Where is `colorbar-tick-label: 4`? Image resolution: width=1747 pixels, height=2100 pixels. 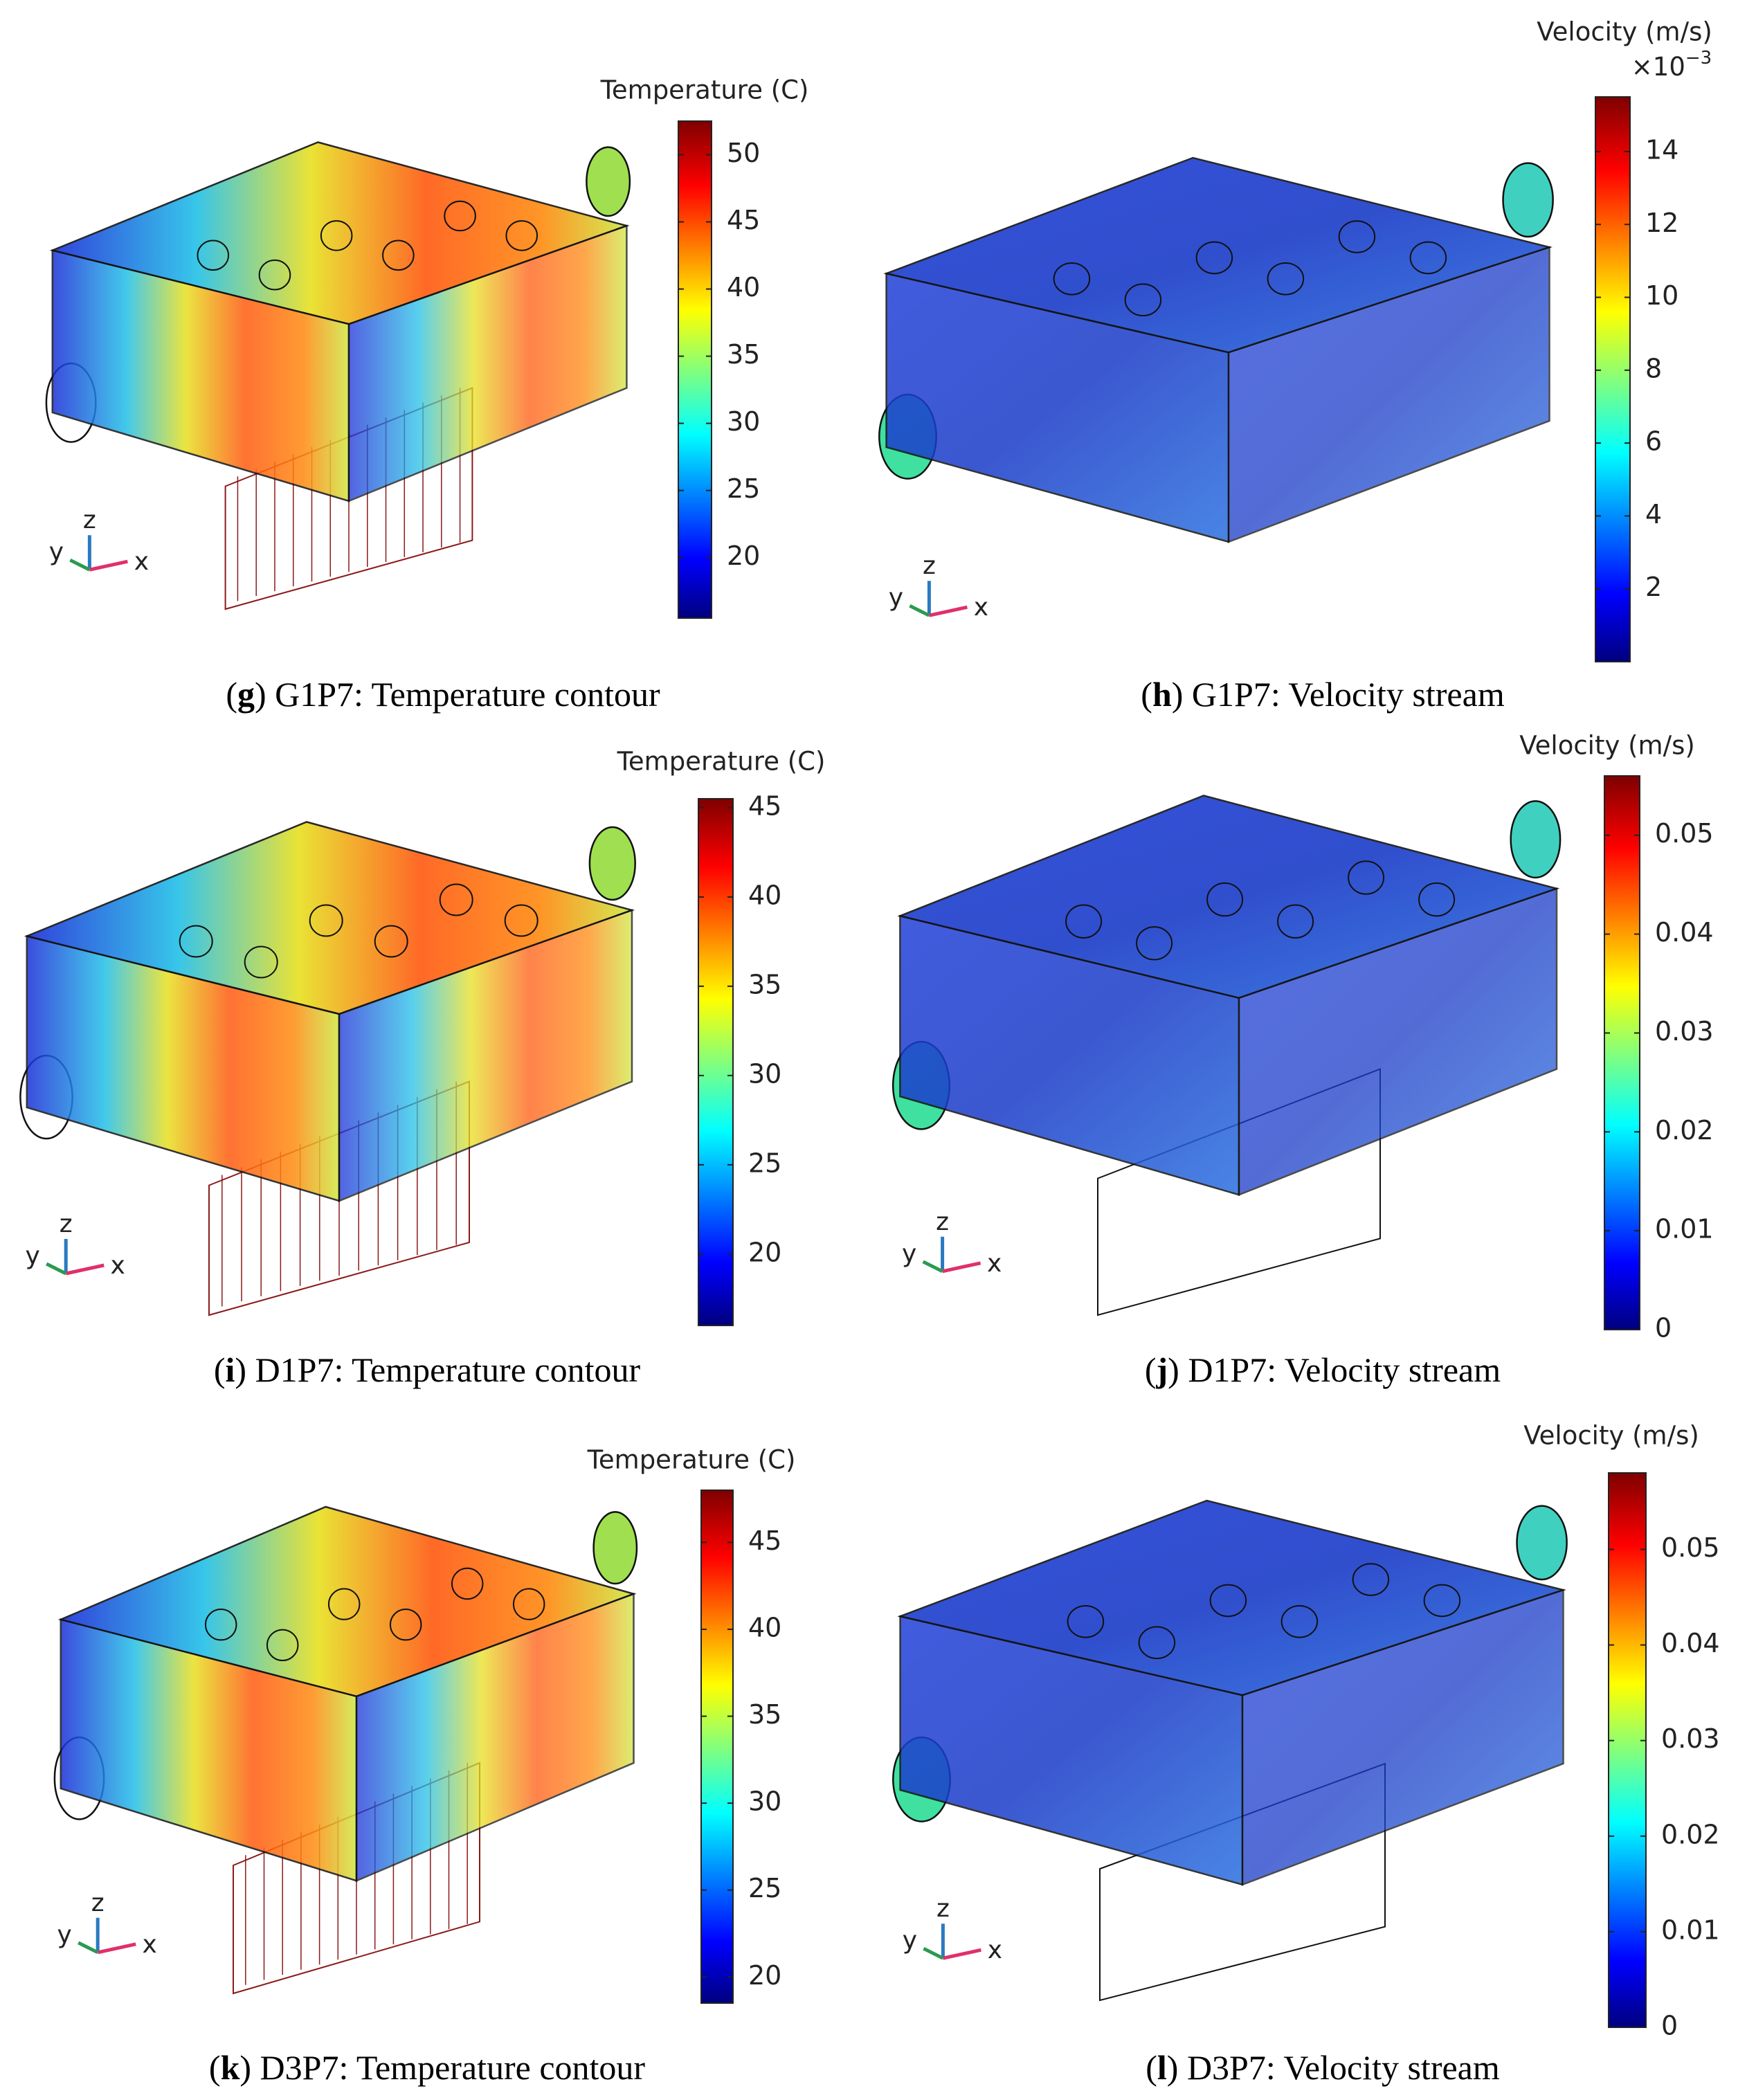
colorbar-tick-label: 4 is located at coordinates (1653, 514).